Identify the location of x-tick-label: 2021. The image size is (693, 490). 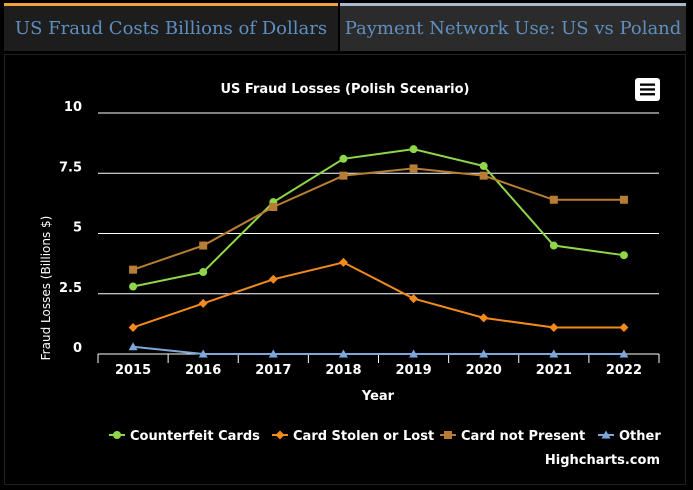
(554, 370).